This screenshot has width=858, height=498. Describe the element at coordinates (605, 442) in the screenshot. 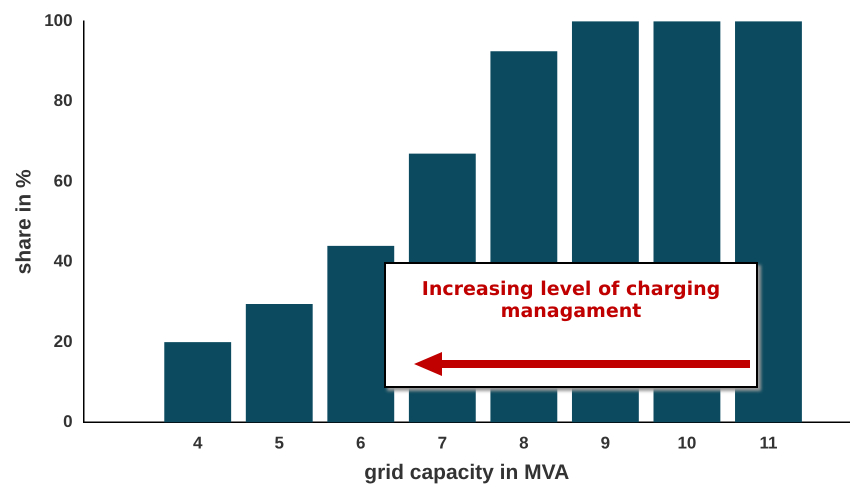

I see `x-tick-label: 9` at that location.